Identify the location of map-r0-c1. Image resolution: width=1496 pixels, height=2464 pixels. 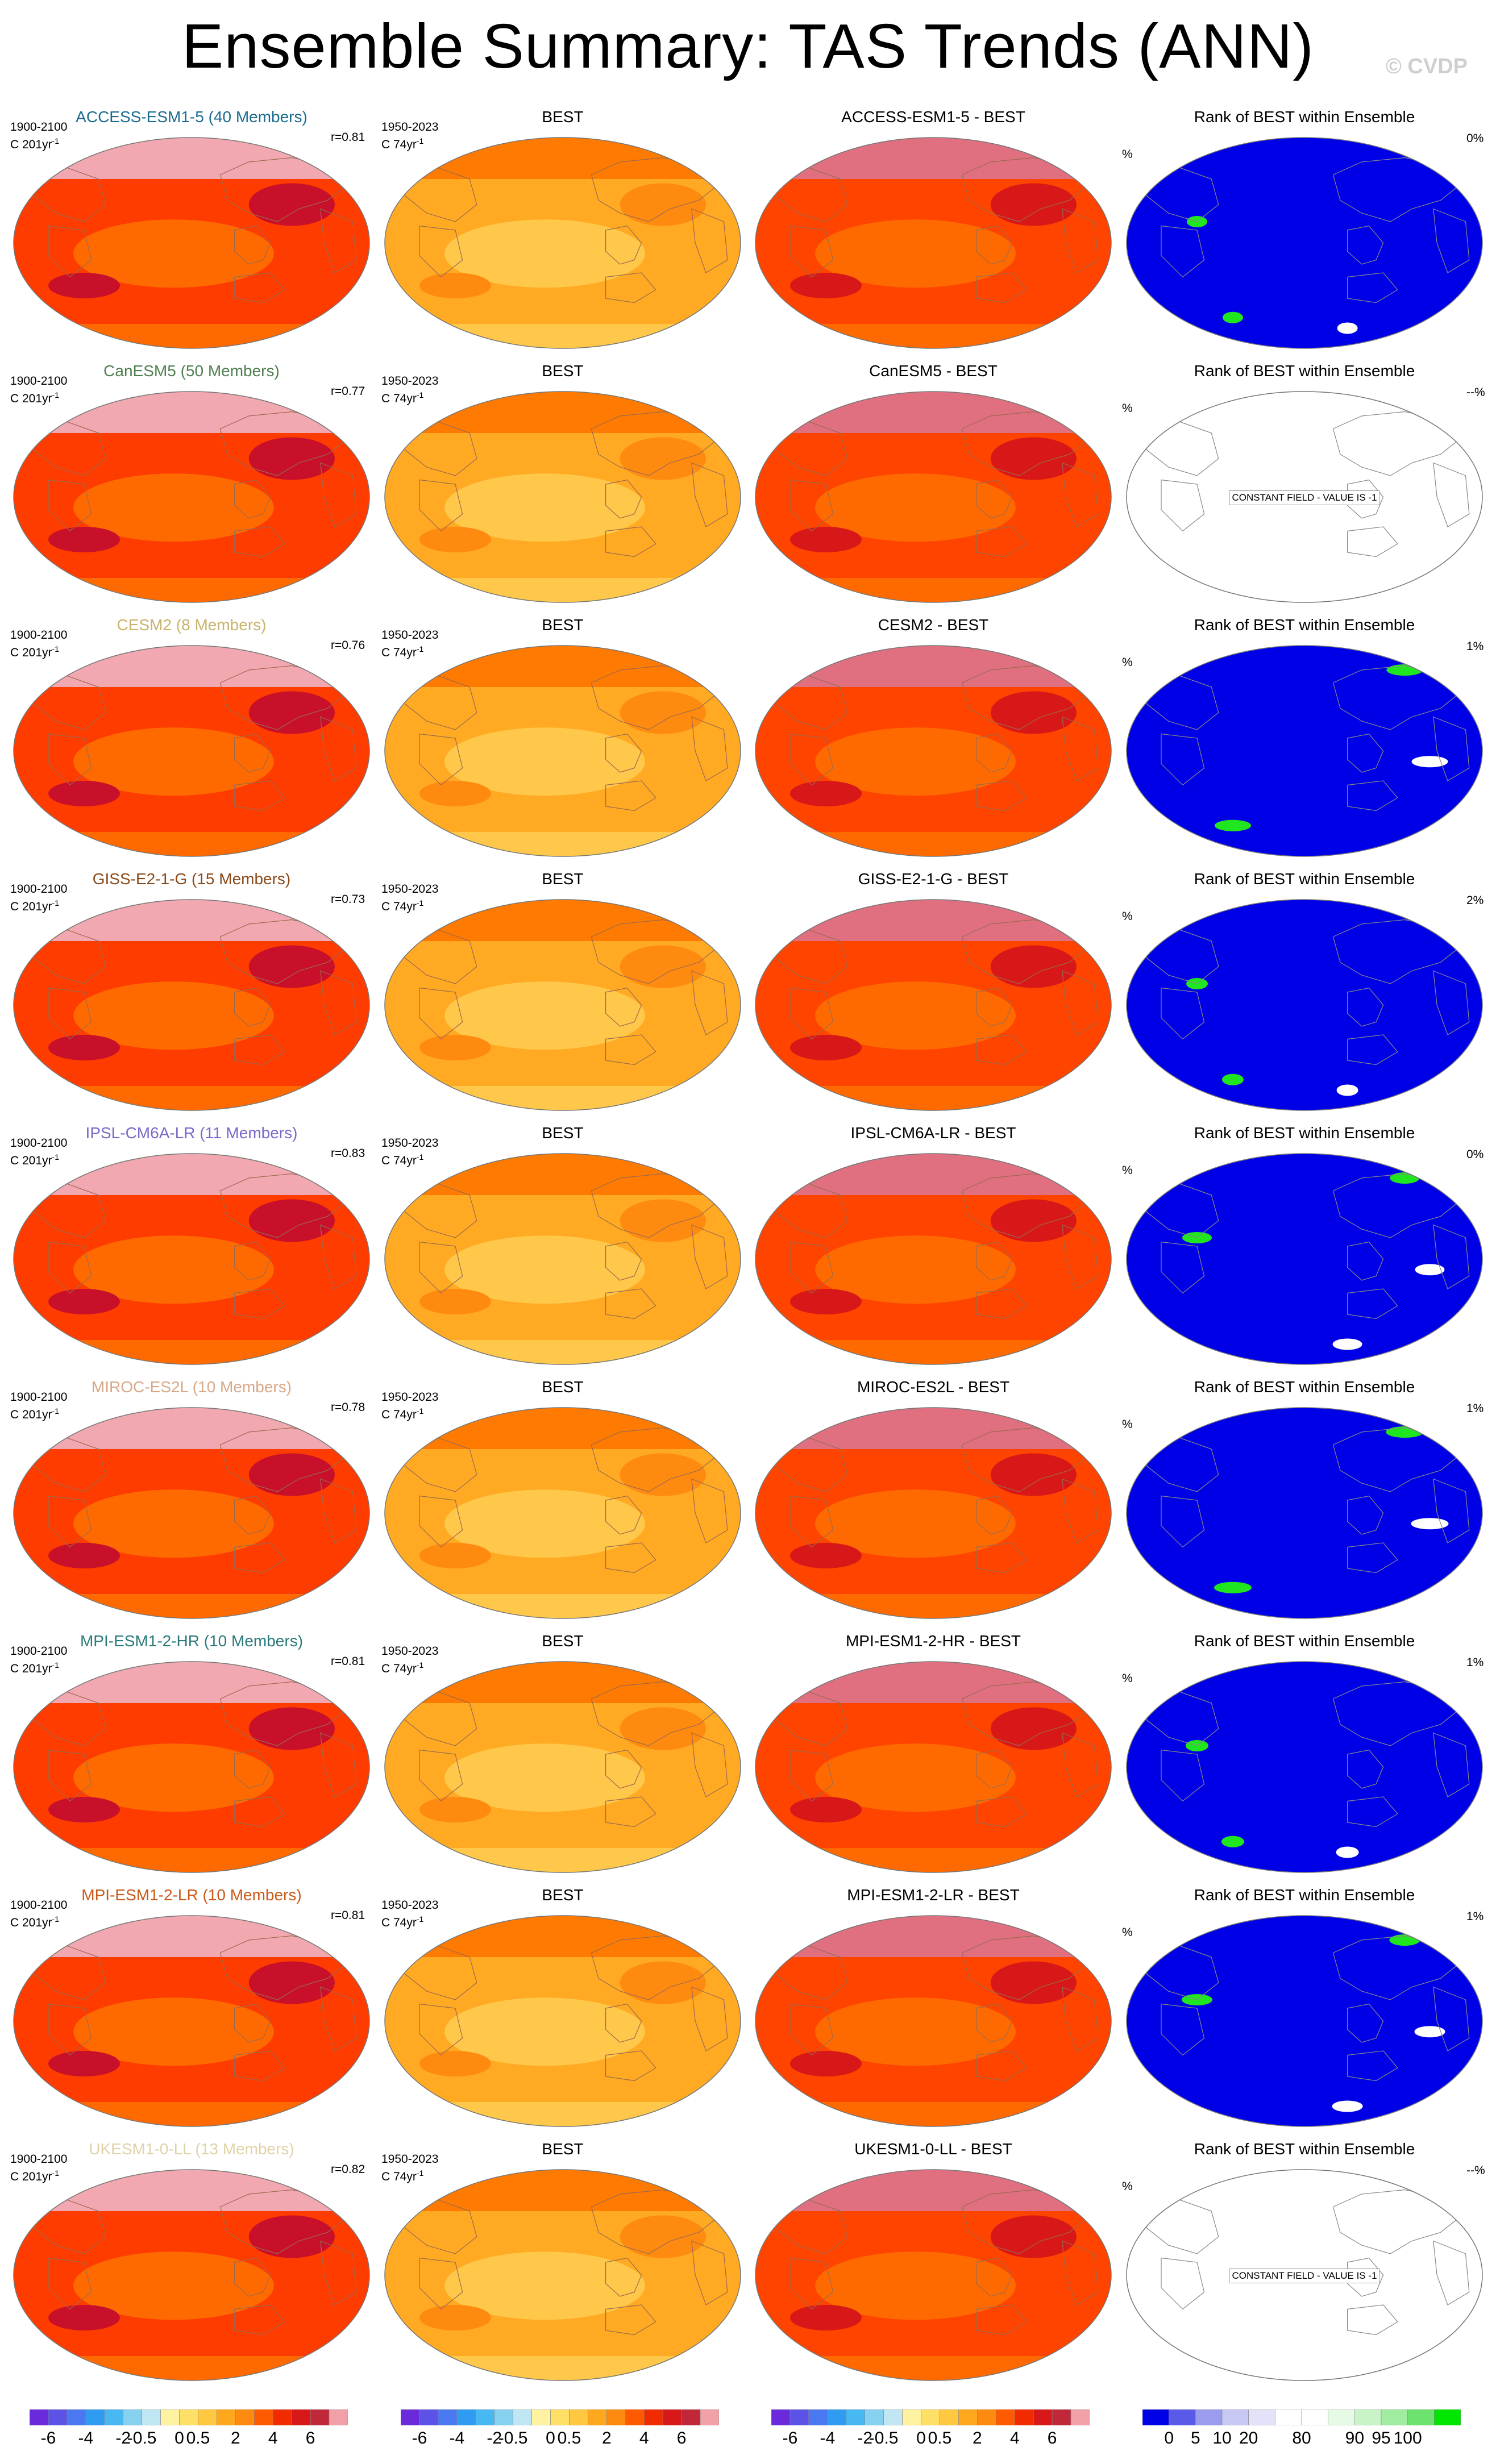
(562, 243).